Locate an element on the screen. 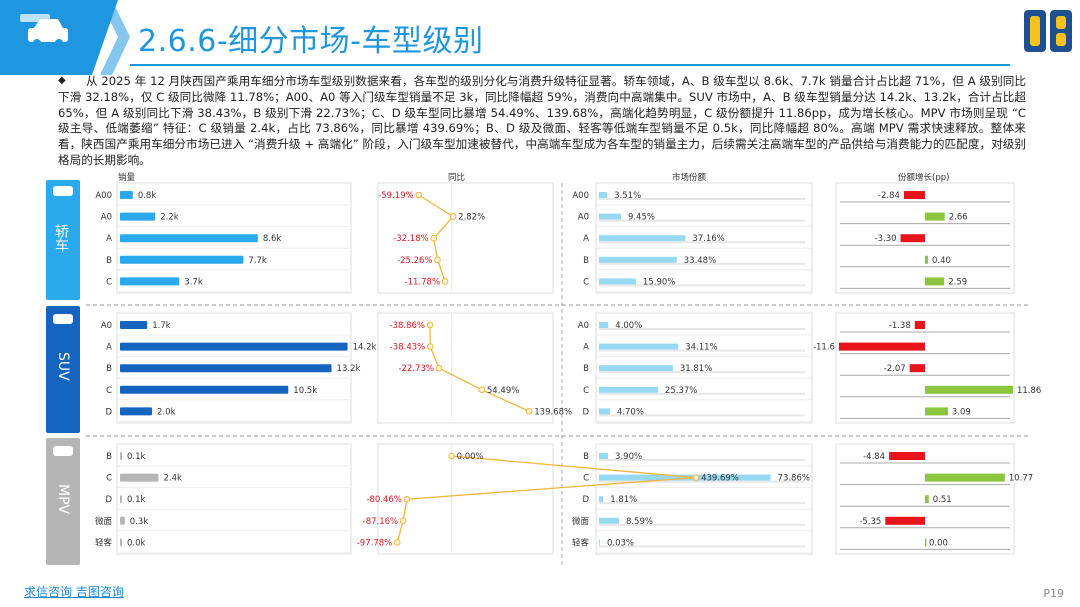  column-header: 份额增长(pp) is located at coordinates (923, 177).